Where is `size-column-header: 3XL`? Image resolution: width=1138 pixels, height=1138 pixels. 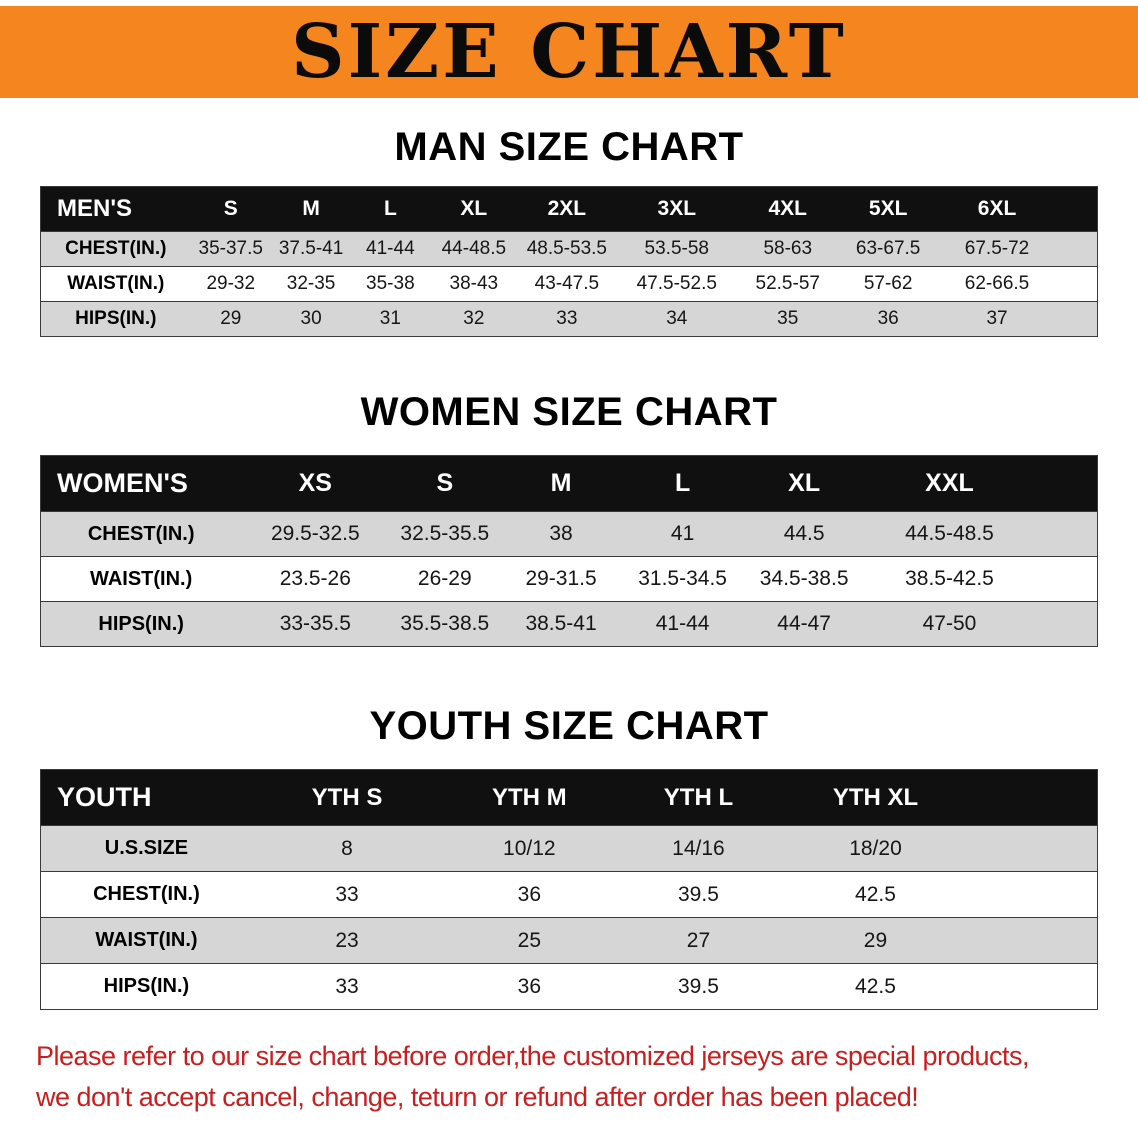
size-column-header: 3XL is located at coordinates (677, 209).